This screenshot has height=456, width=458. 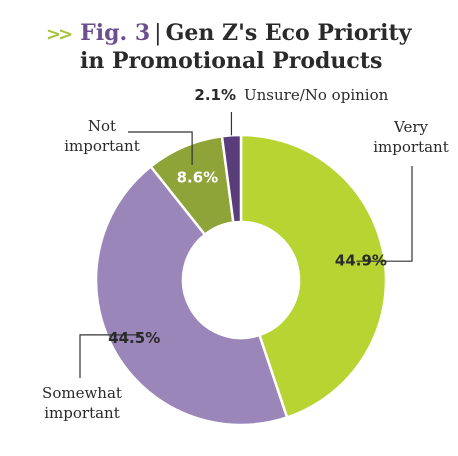 I want to click on category-label-very-important: Very, so click(x=411, y=127).